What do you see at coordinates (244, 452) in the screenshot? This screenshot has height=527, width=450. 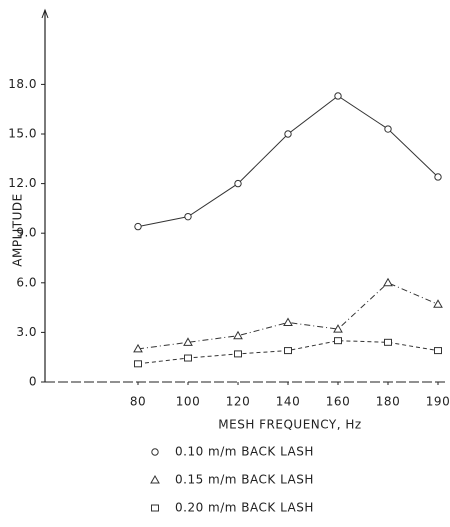 I see `legend-label: 0.10 m/m BACK LASH` at bounding box center [244, 452].